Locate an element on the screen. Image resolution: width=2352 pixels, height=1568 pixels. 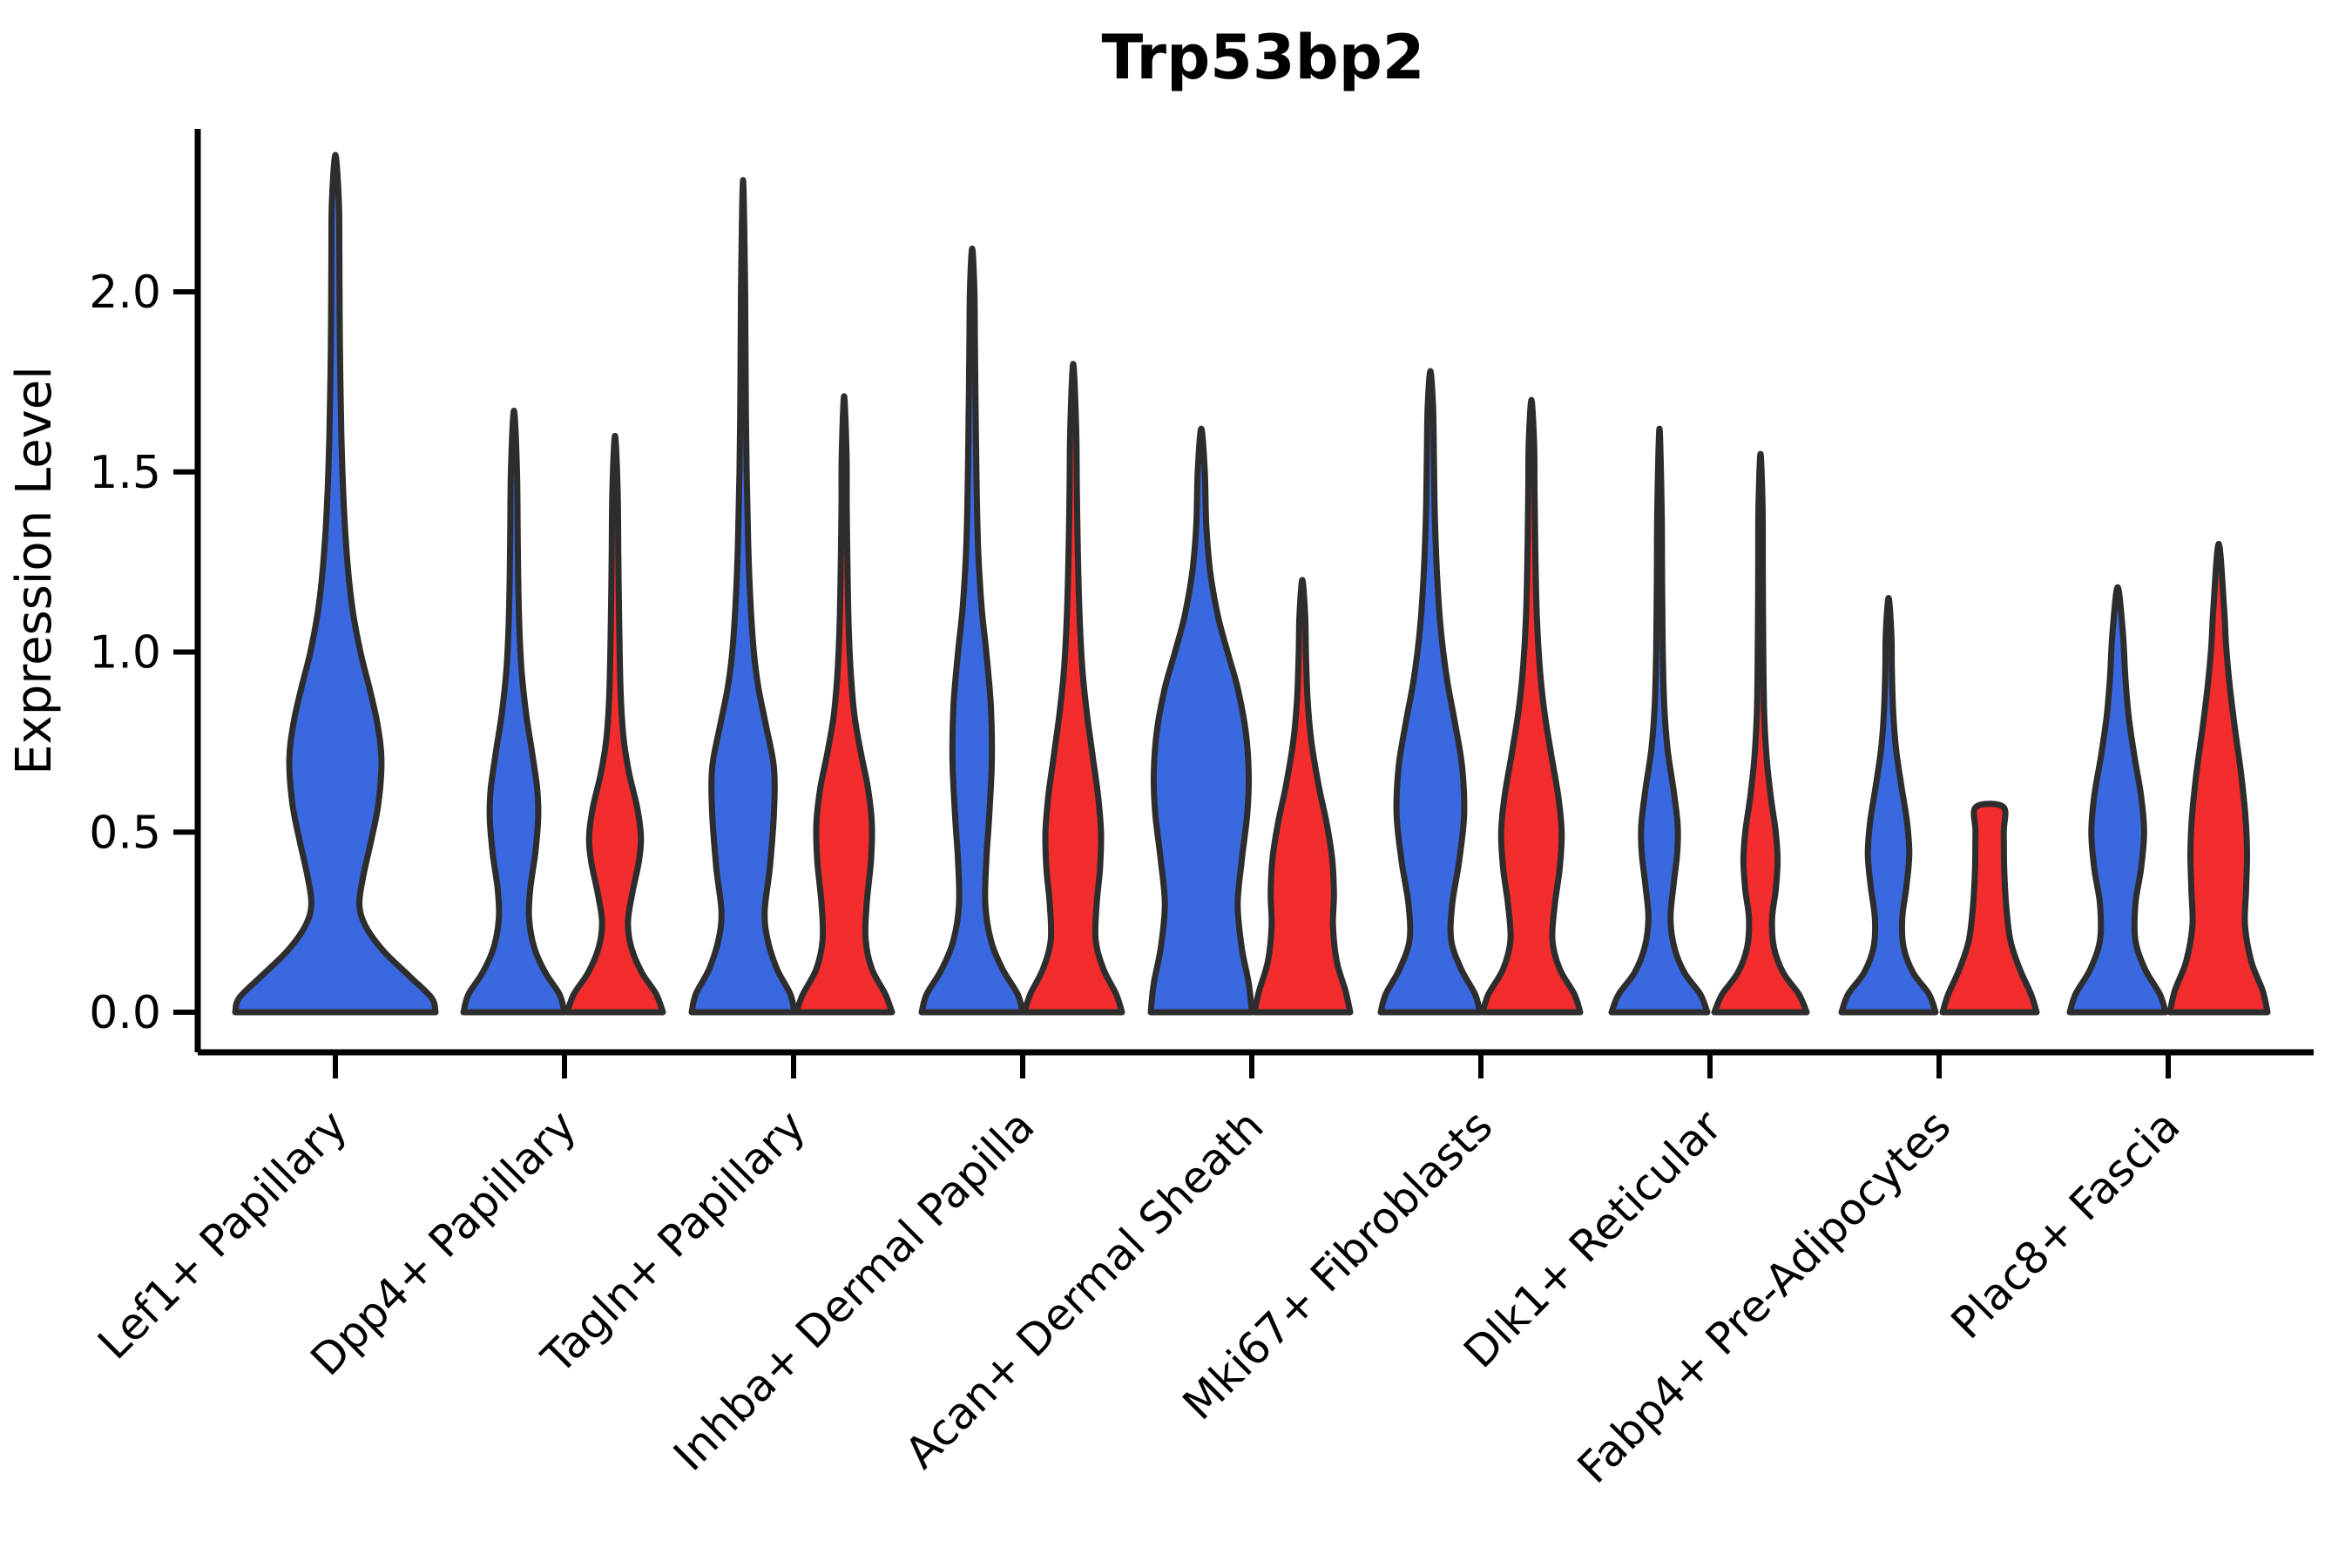
violin-acan-dermal-sheath-blue is located at coordinates (1201, 721).